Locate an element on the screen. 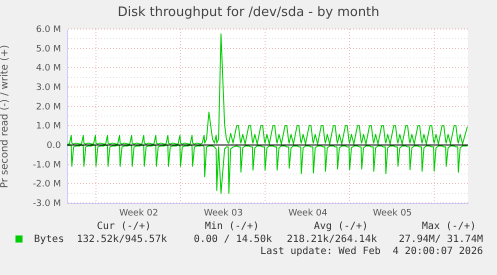 This screenshot has height=275, width=497. text: Max (-/+) is located at coordinates (449, 227).